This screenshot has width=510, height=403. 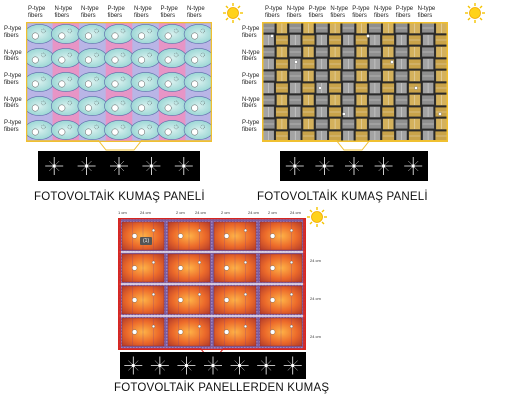 I want to click on left-star-bar, so click(x=119, y=166).